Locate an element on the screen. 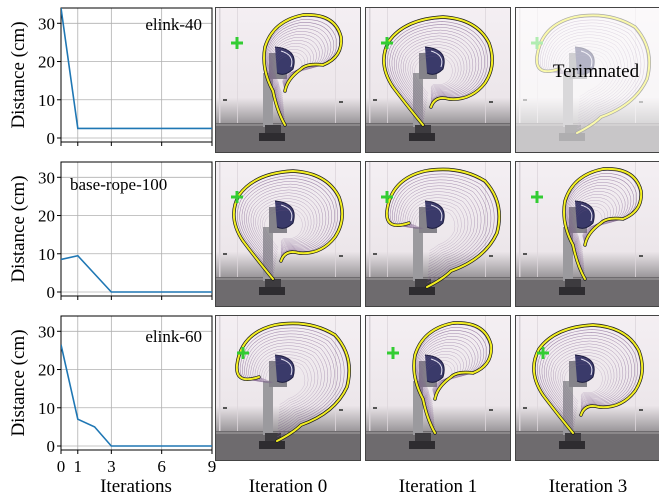 The height and width of the screenshot is (497, 659). x-tick-label: 3 is located at coordinates (111, 466).